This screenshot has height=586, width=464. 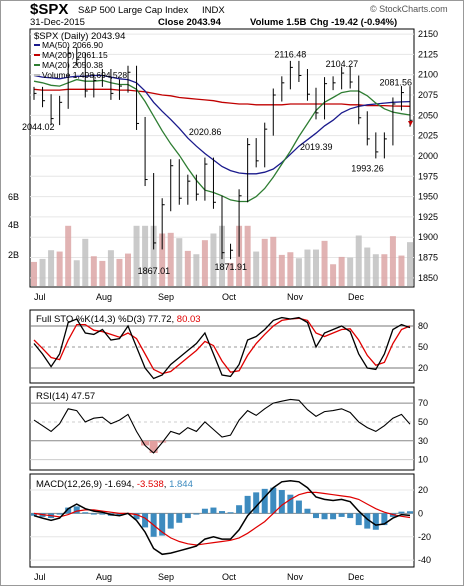 I want to click on macd-y-tick: -20, so click(x=424, y=537).